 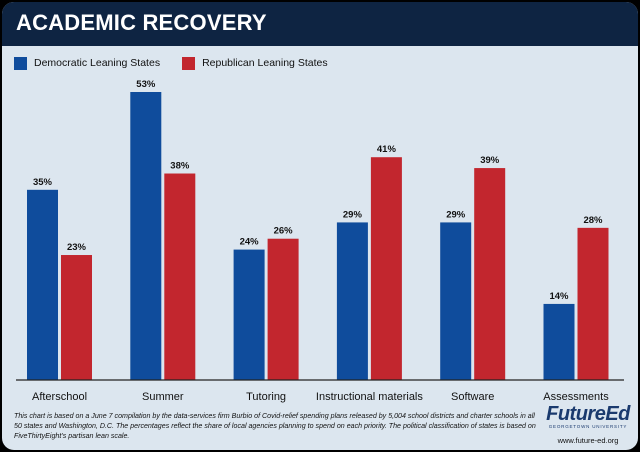 I want to click on category-label-1: Summer, so click(x=163, y=397).